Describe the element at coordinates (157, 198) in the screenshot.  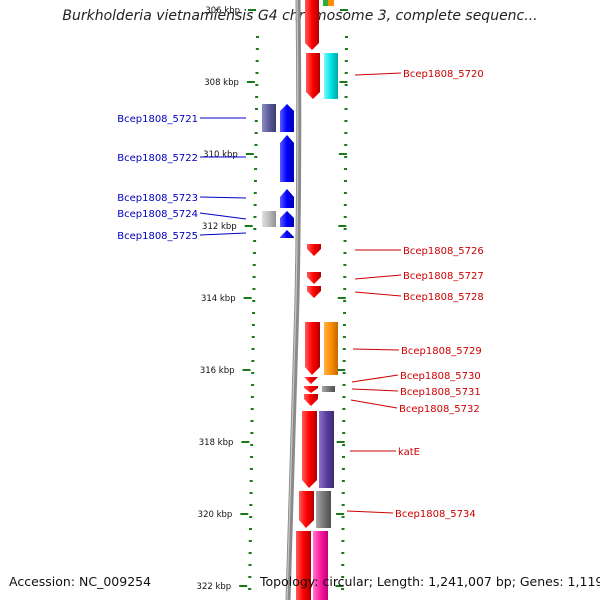
I see `gene-label-bcep1808_5723: Bcep1808_5723` at that location.